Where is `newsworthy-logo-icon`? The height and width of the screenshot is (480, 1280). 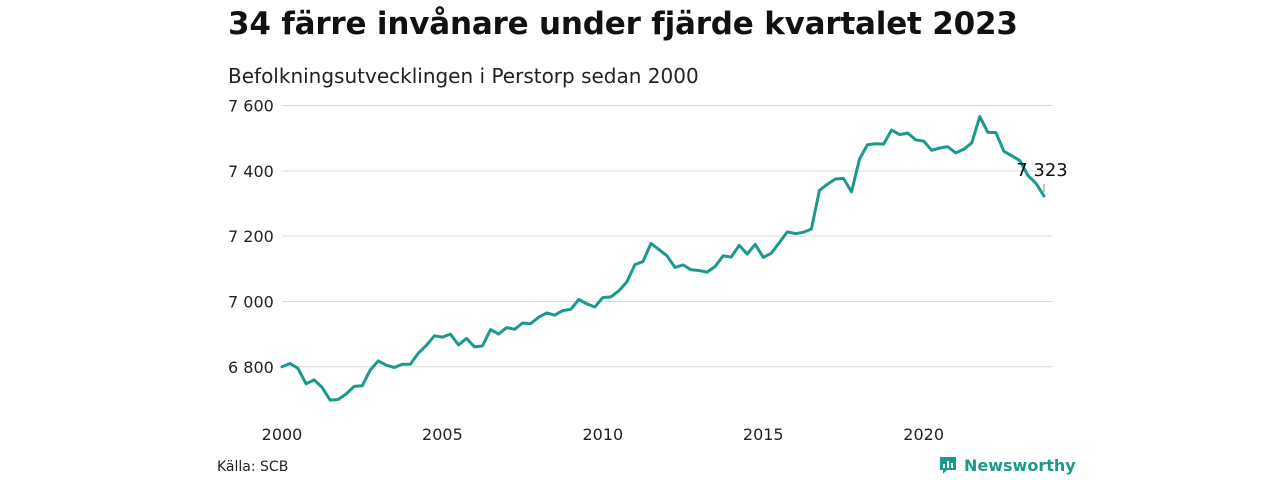
newsworthy-logo-icon is located at coordinates (948, 465).